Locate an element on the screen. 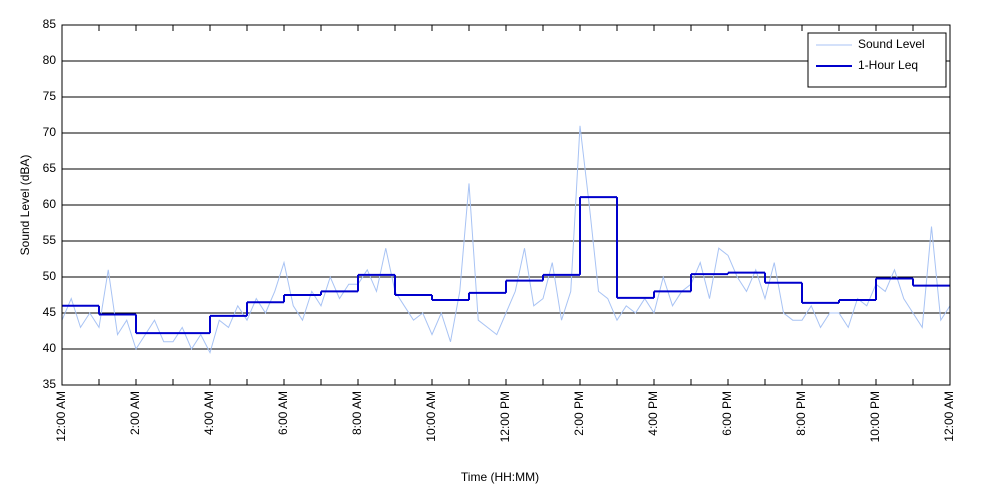  legend-box is located at coordinates (877, 60).